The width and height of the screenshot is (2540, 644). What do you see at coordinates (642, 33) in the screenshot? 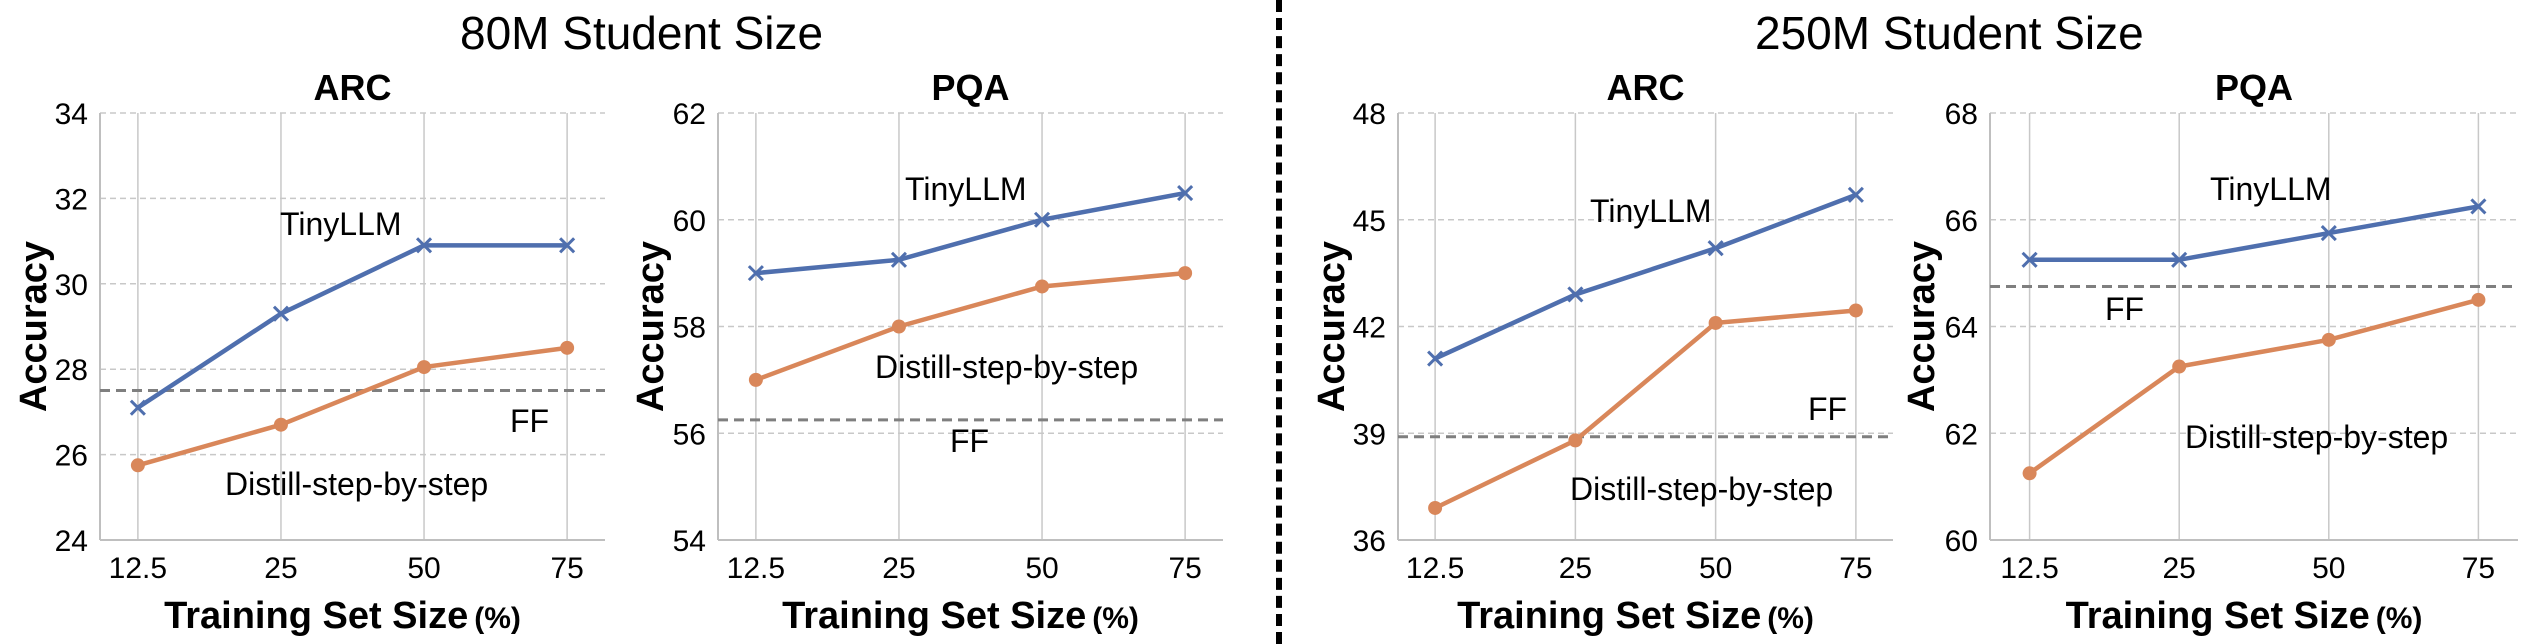
I see `group-title-80m: 80M Student Size` at bounding box center [642, 33].